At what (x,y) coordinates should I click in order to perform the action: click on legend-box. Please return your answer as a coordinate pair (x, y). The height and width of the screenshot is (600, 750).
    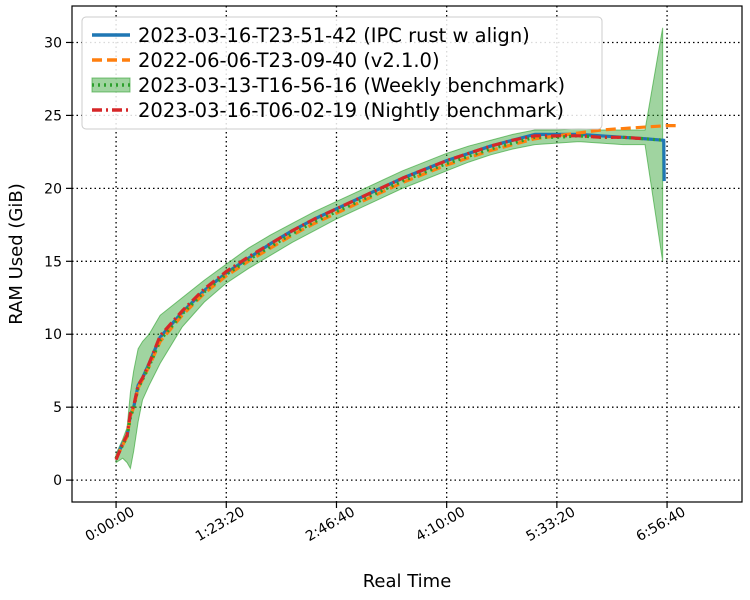
    Looking at the image, I should click on (342, 73).